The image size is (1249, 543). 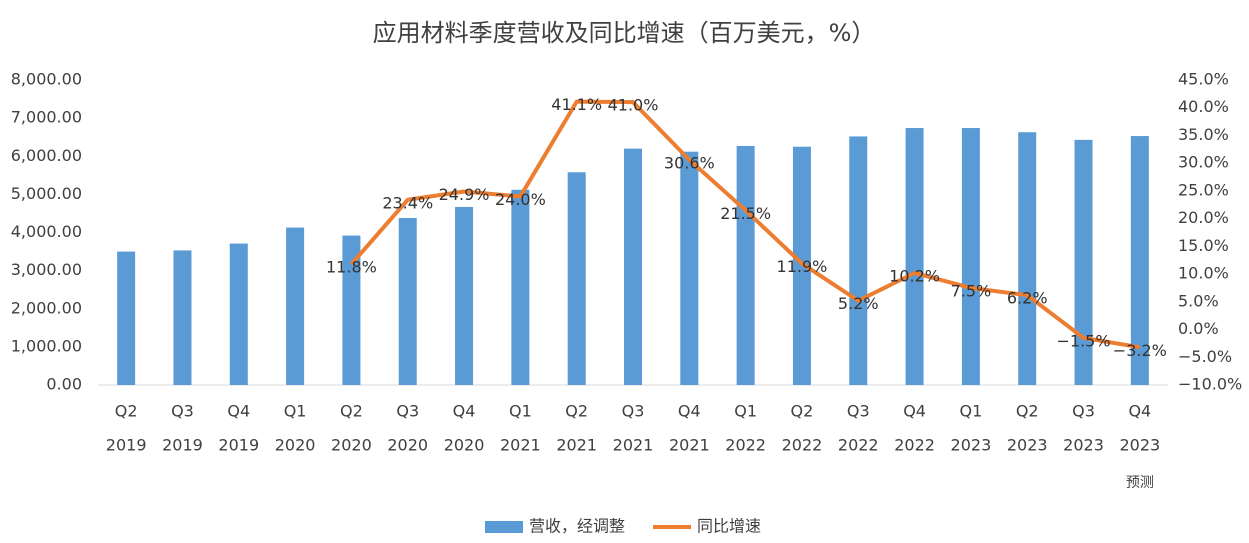 I want to click on y2-tick-label: −5.0%, so click(x=1205, y=356).